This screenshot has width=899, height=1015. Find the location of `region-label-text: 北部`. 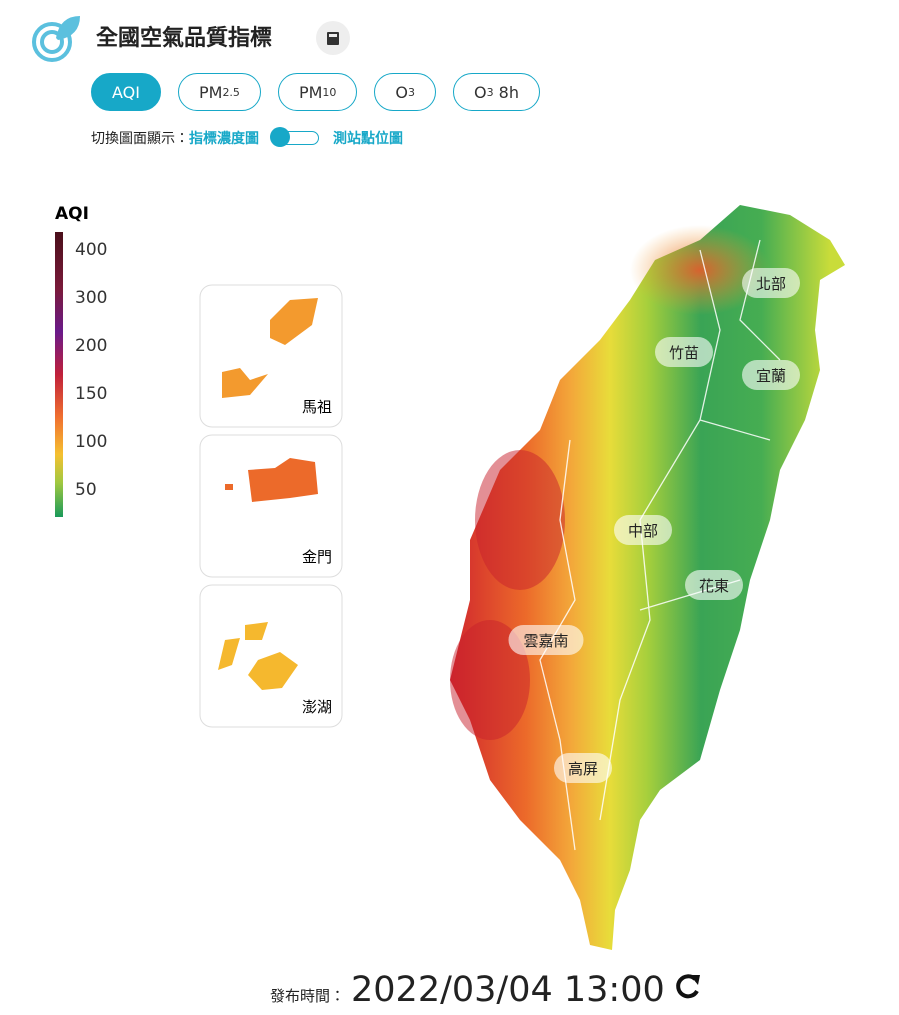

region-label-text: 北部 is located at coordinates (771, 284).